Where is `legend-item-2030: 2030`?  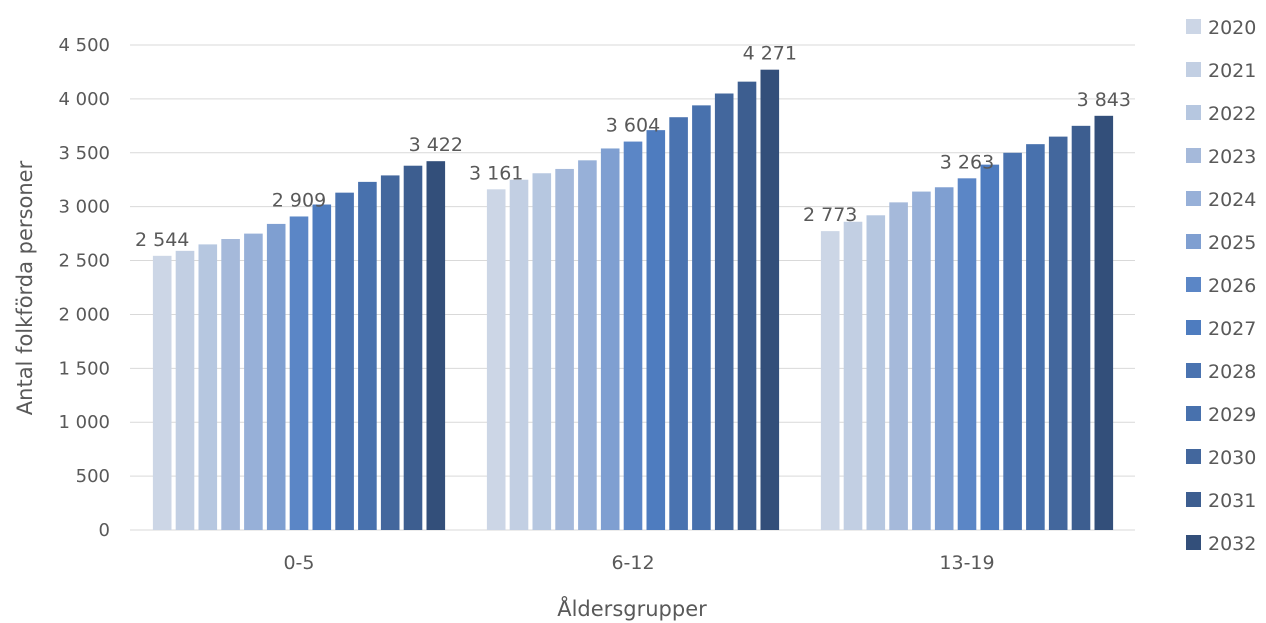
legend-item-2030: 2030 is located at coordinates (1221, 458).